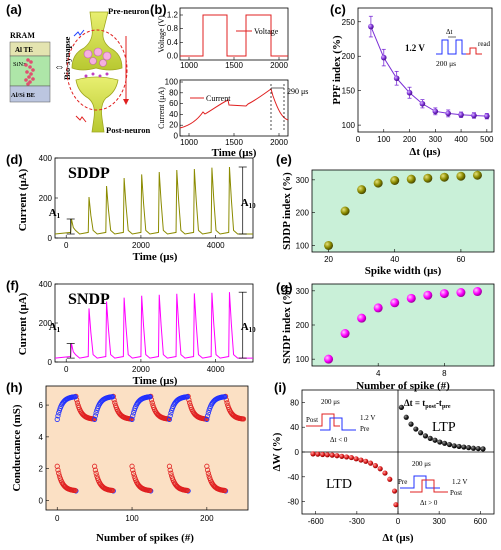 The width and height of the screenshot is (501, 550). I want to click on panel-label-b: (b), so click(158, 9).